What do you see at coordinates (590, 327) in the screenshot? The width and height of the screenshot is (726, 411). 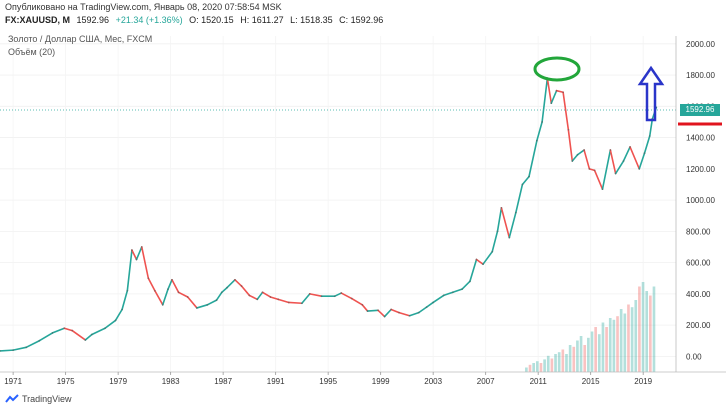 I see `volume-bars` at bounding box center [590, 327].